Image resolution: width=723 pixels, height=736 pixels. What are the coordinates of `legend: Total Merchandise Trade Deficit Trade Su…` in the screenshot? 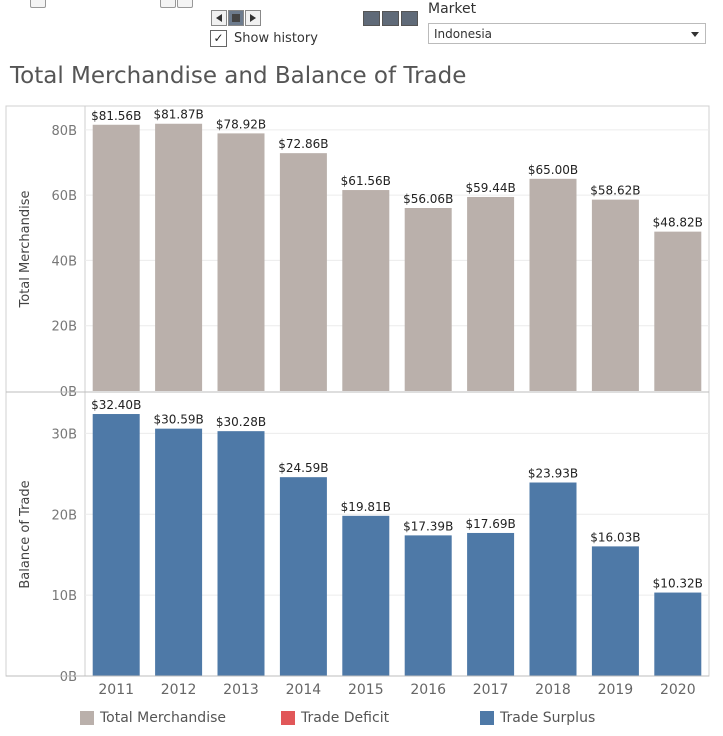 It's located at (361, 720).